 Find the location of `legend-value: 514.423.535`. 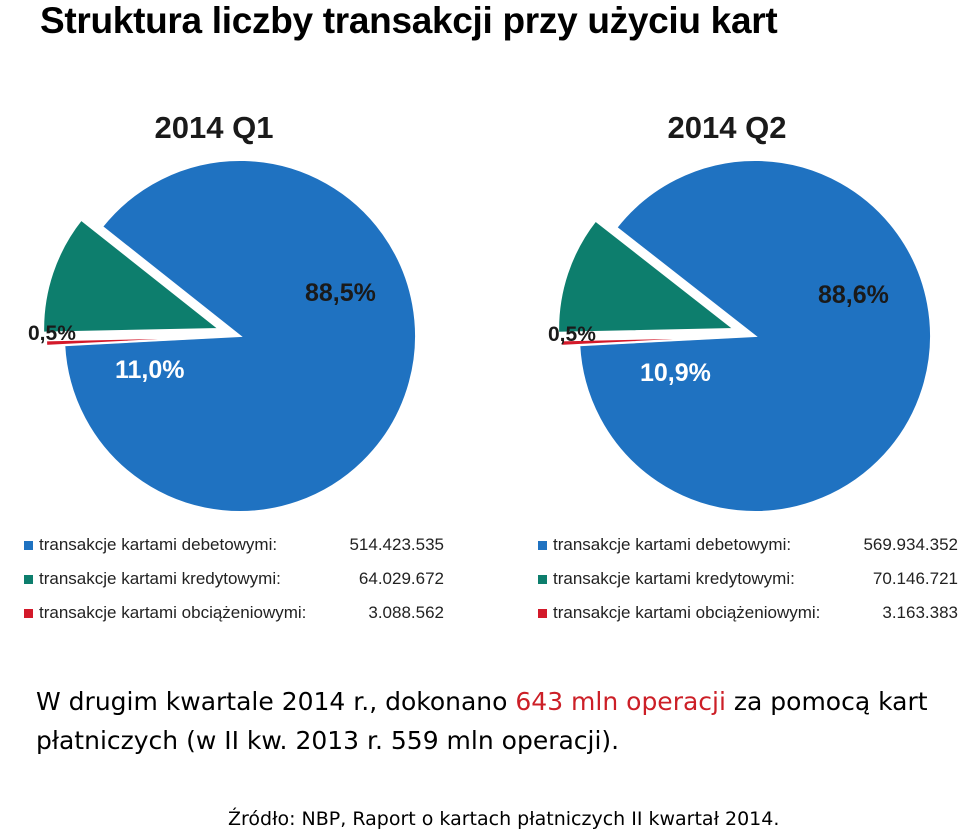

legend-value: 514.423.535 is located at coordinates (396, 544).